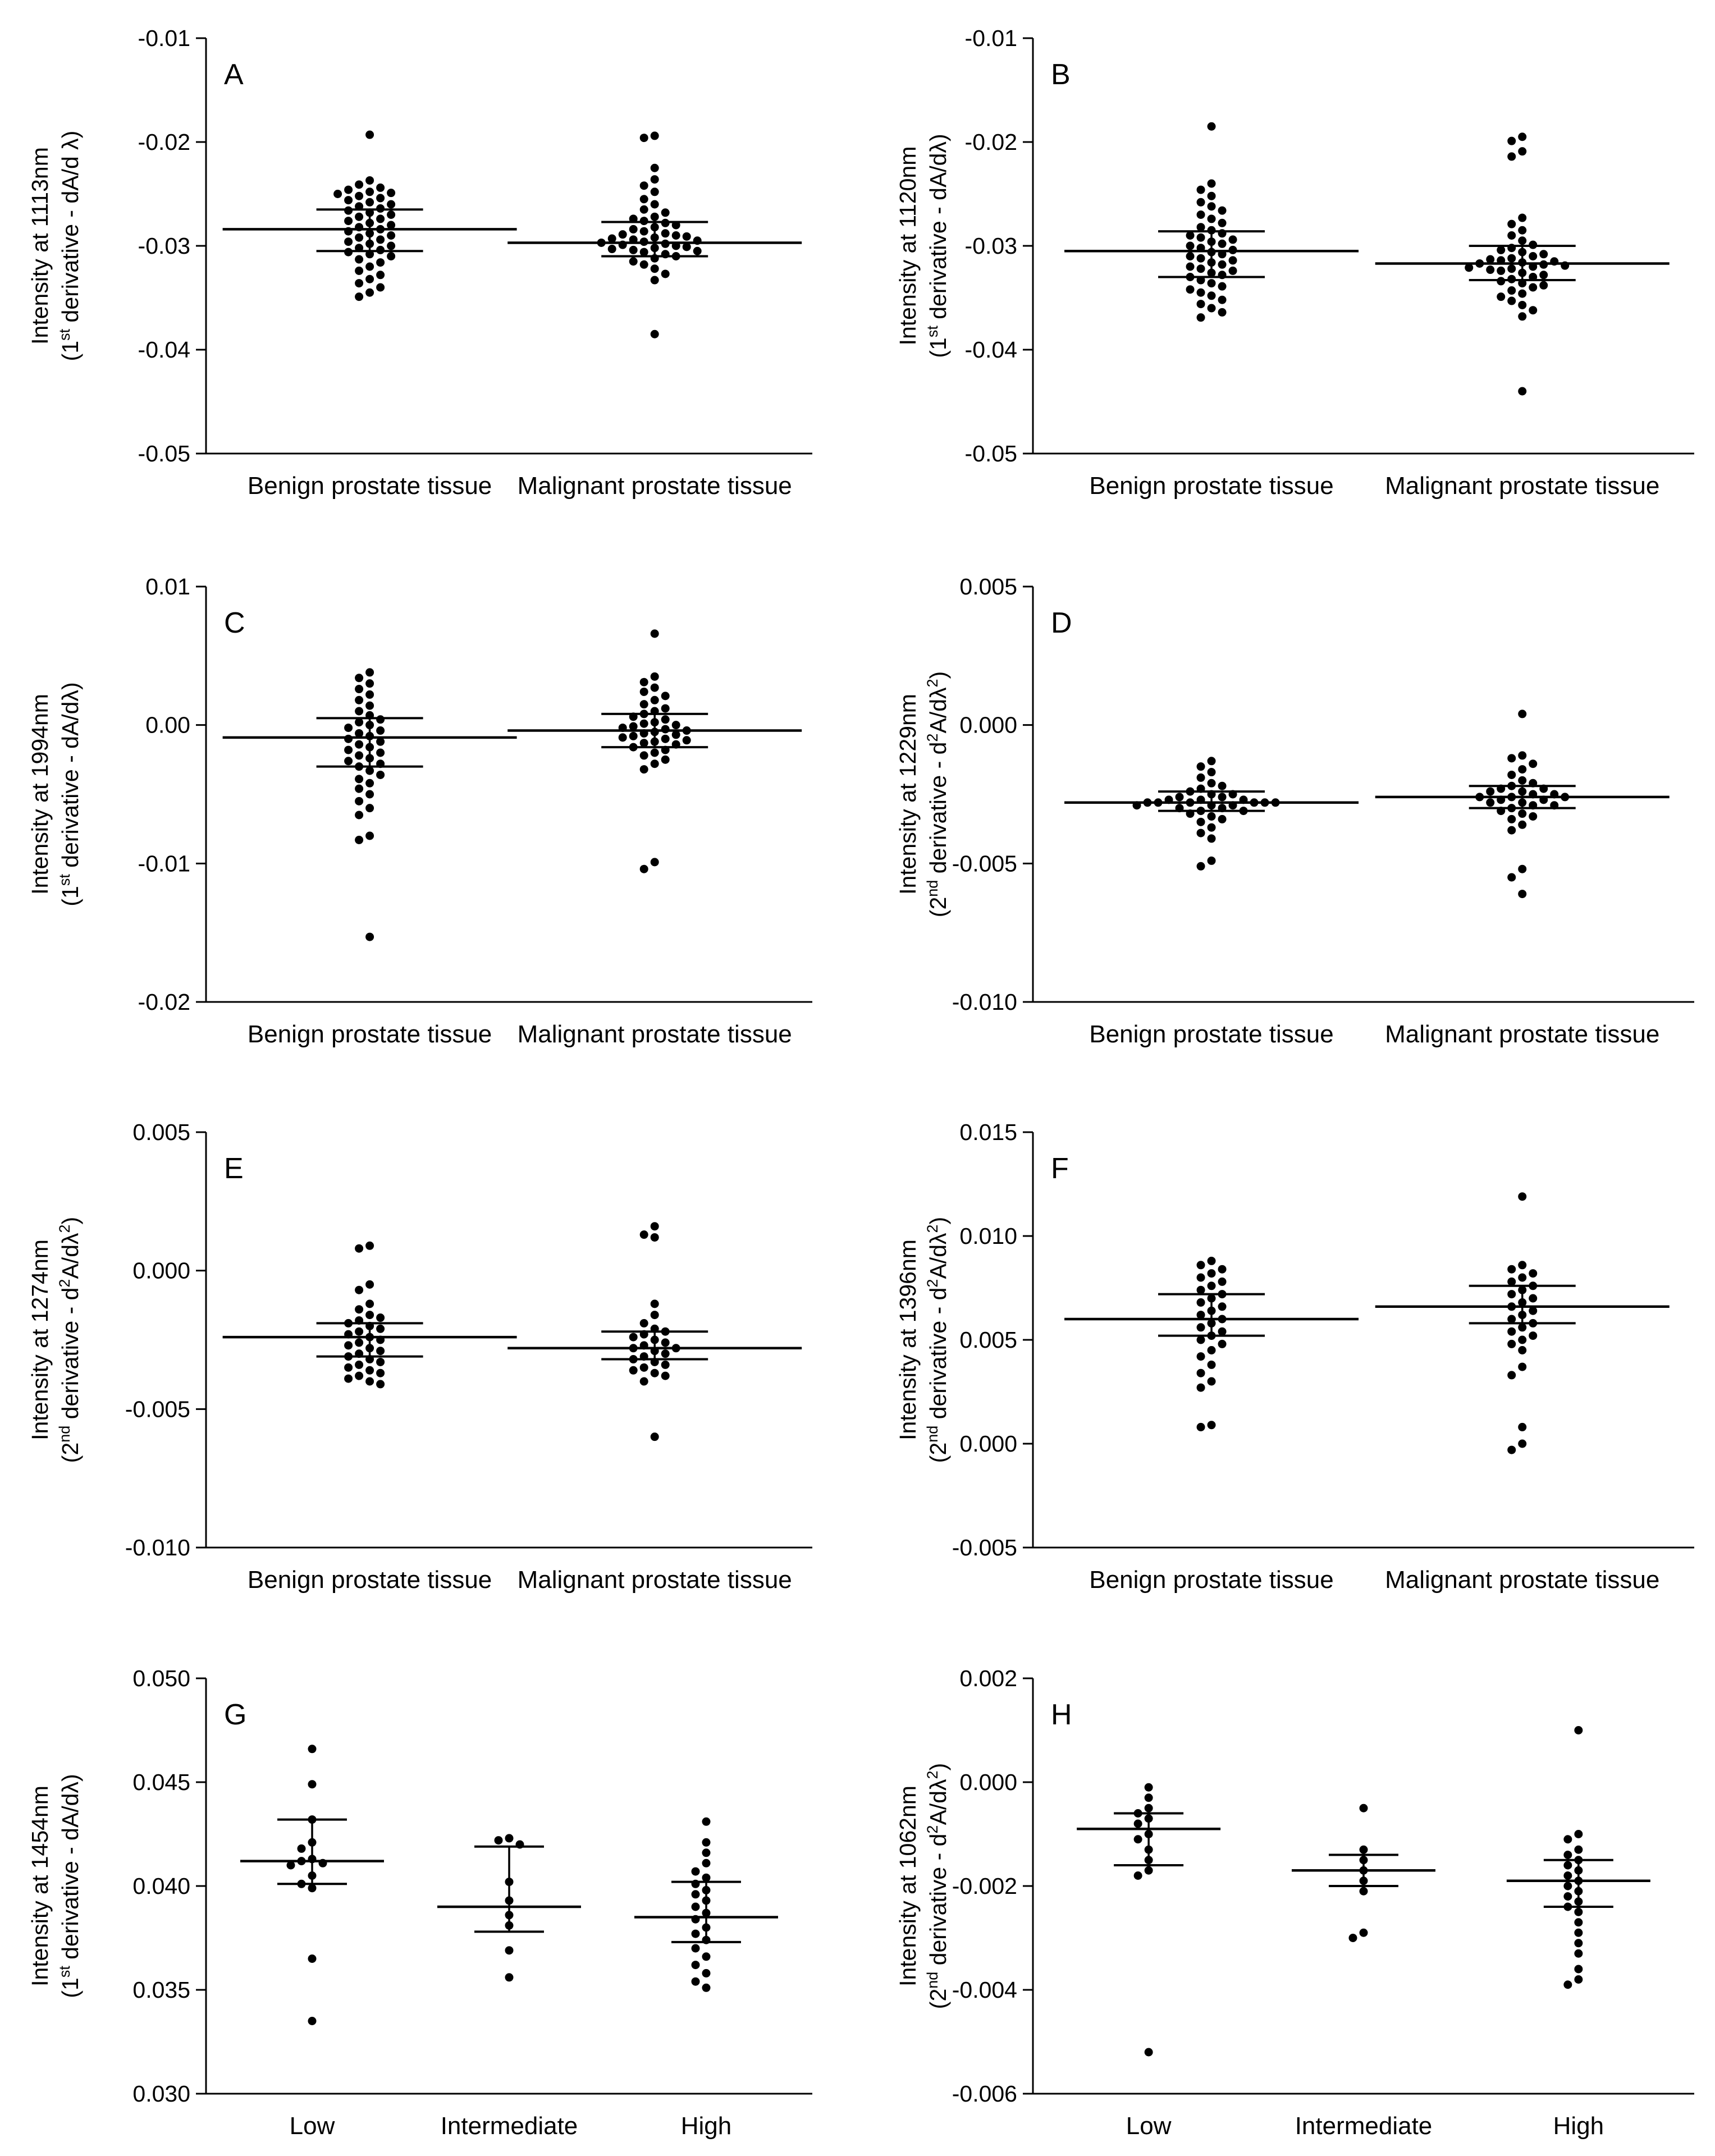  I want to click on y-axis-label-superscript: nd, so click(932, 1981).